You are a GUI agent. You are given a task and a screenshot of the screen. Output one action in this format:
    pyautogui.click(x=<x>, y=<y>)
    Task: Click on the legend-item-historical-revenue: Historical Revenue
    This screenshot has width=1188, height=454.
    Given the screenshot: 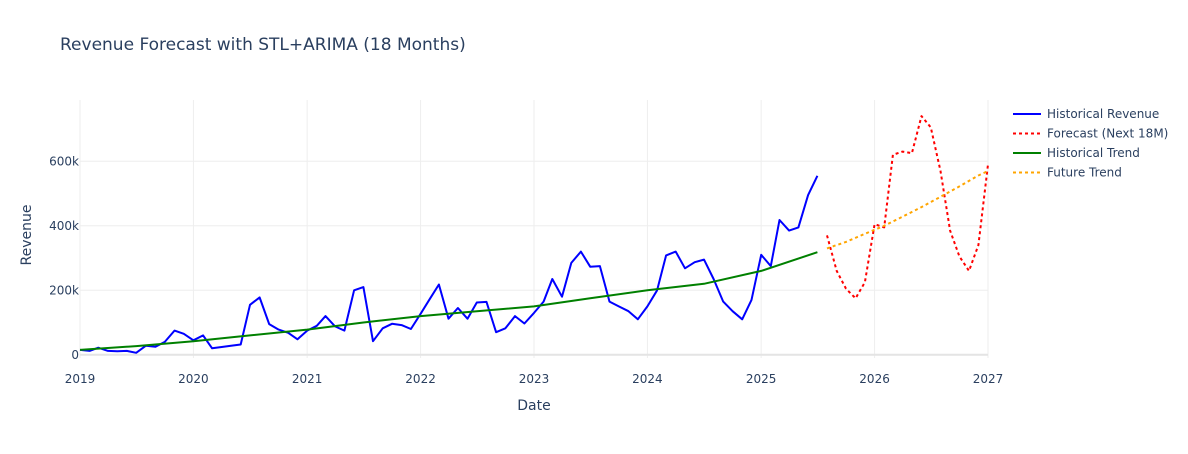 What is the action you would take?
    pyautogui.click(x=1086, y=114)
    